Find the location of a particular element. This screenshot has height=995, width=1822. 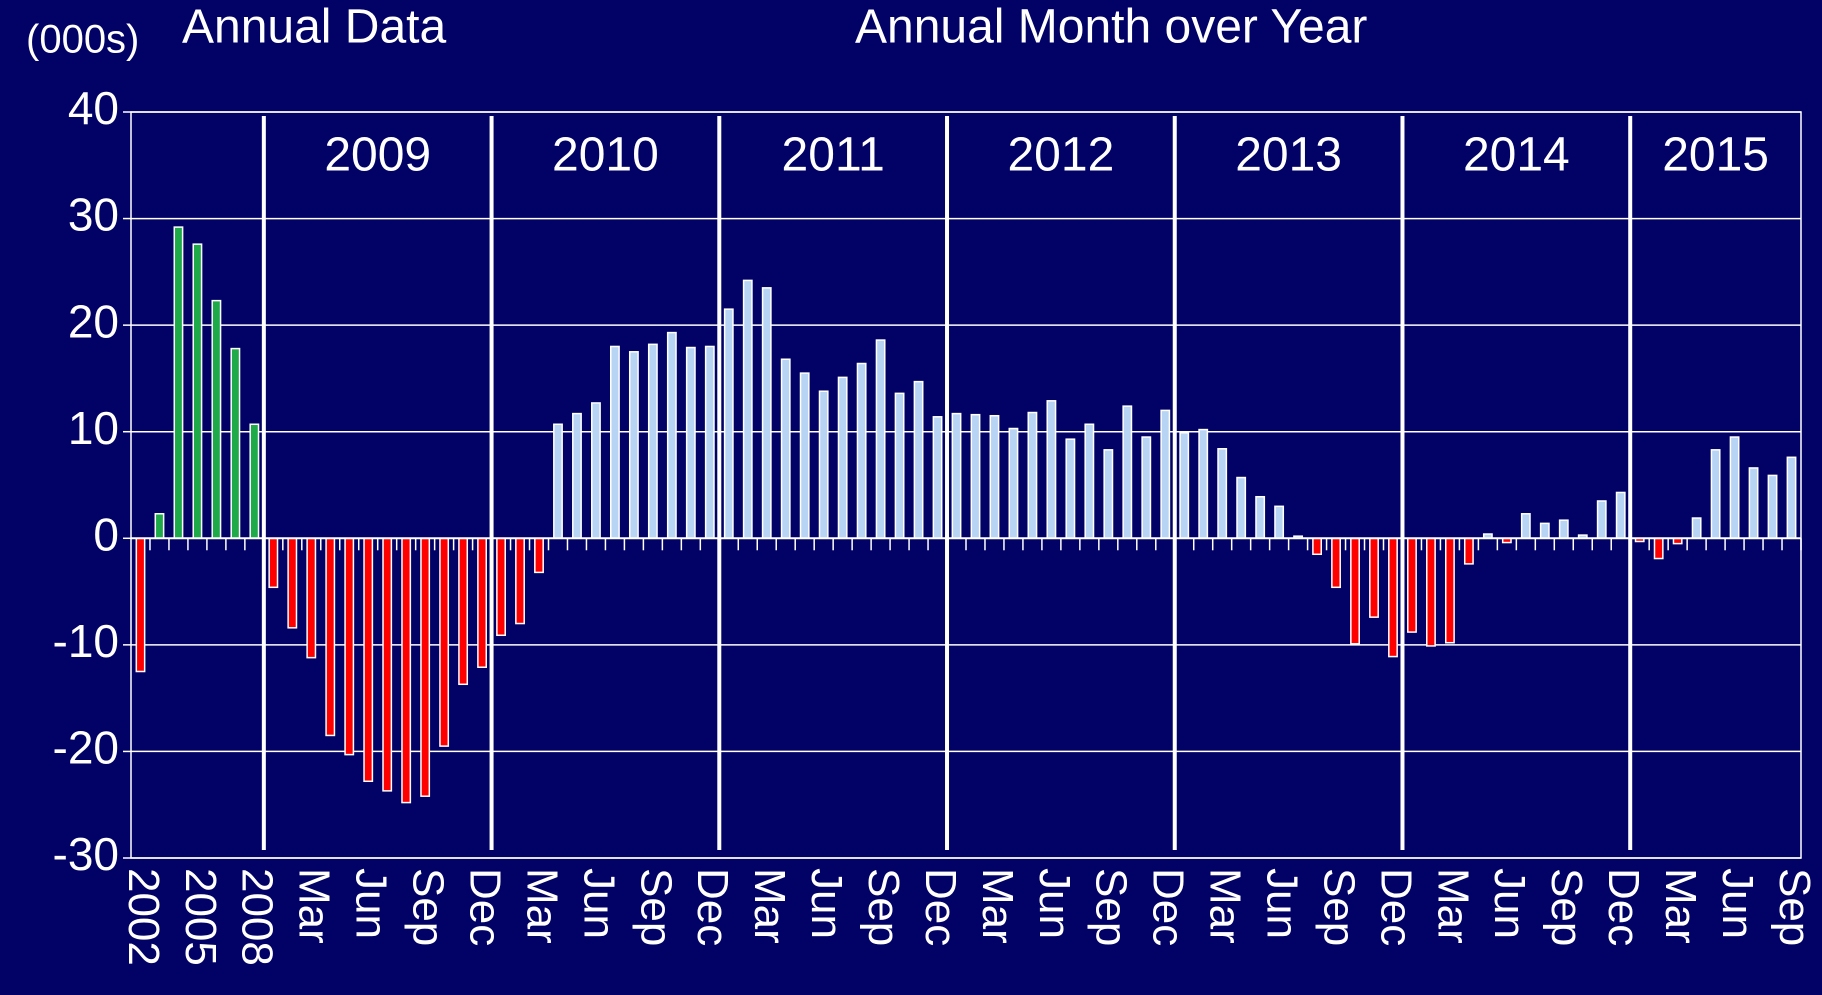

year-label: 2011 is located at coordinates (833, 155).